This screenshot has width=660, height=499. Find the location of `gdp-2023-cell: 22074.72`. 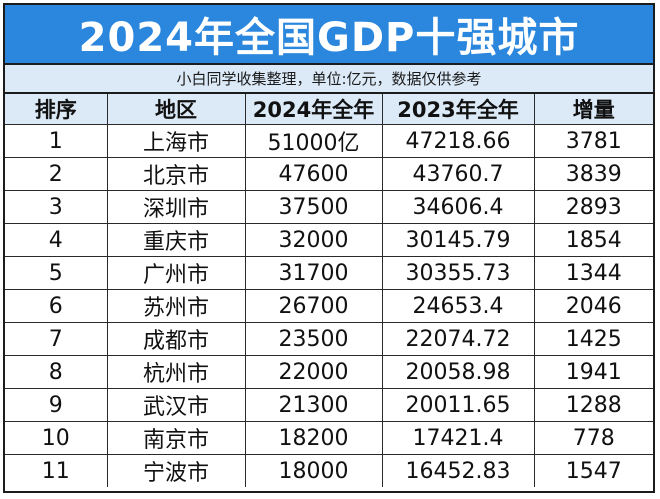

gdp-2023-cell: 22074.72 is located at coordinates (458, 339).